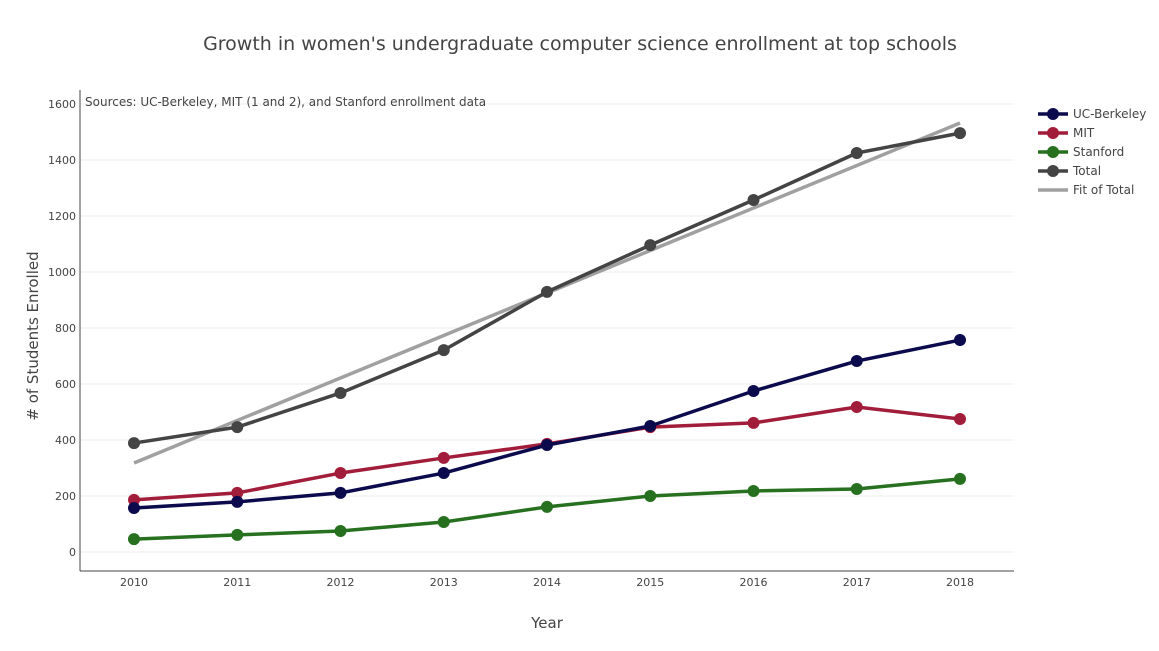  Describe the element at coordinates (62, 104) in the screenshot. I see `y-tick-label: 1600` at that location.